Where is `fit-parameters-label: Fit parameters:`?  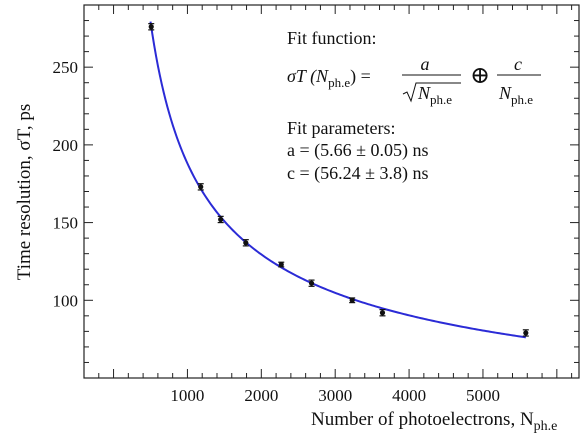 fit-parameters-label: Fit parameters: is located at coordinates (341, 128).